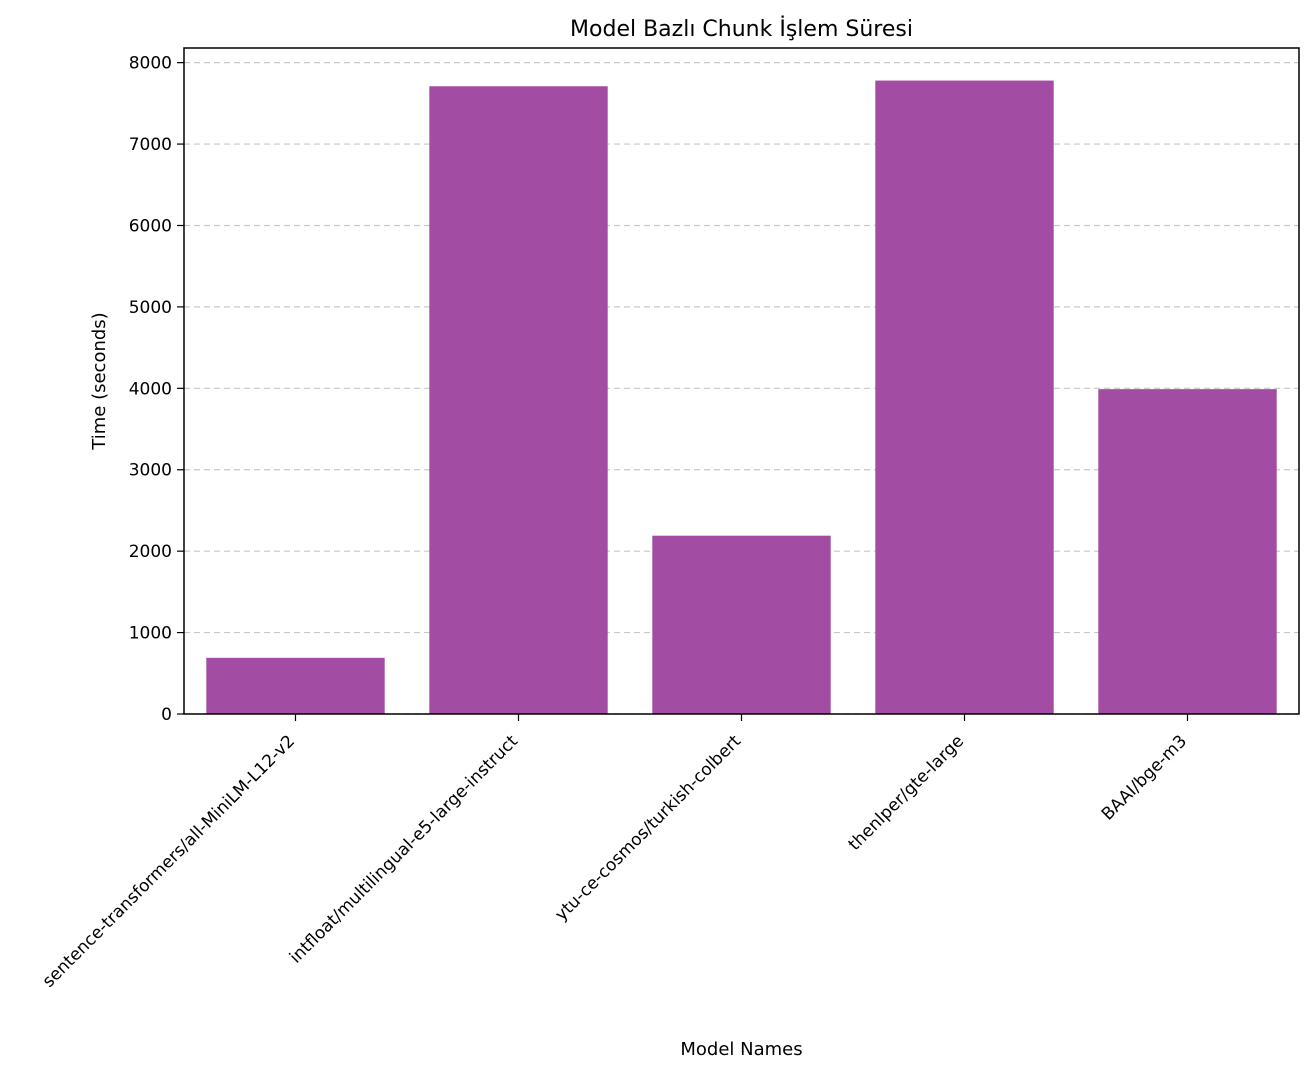  Describe the element at coordinates (150, 471) in the screenshot. I see `y-tick-label: 3000` at that location.